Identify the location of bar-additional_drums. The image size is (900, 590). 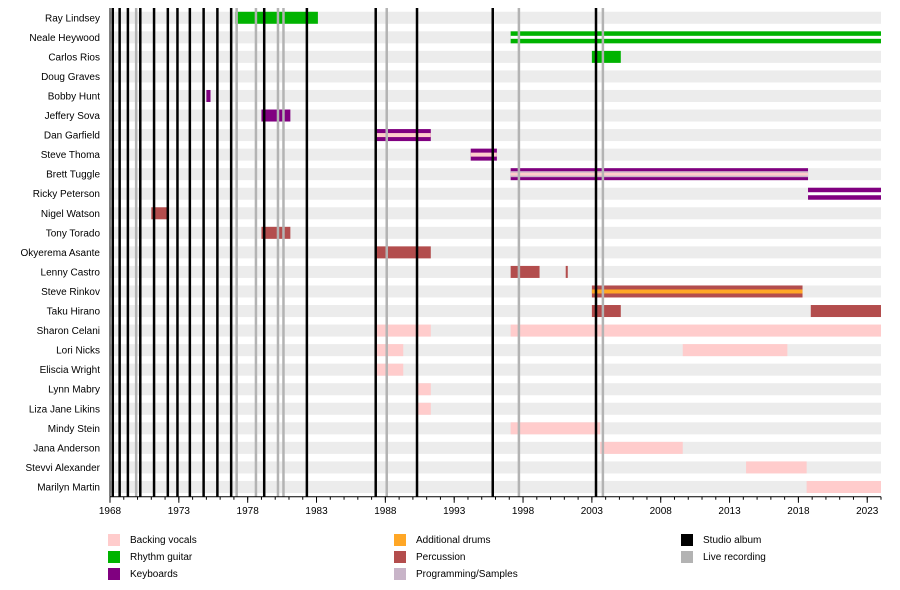
(697, 291).